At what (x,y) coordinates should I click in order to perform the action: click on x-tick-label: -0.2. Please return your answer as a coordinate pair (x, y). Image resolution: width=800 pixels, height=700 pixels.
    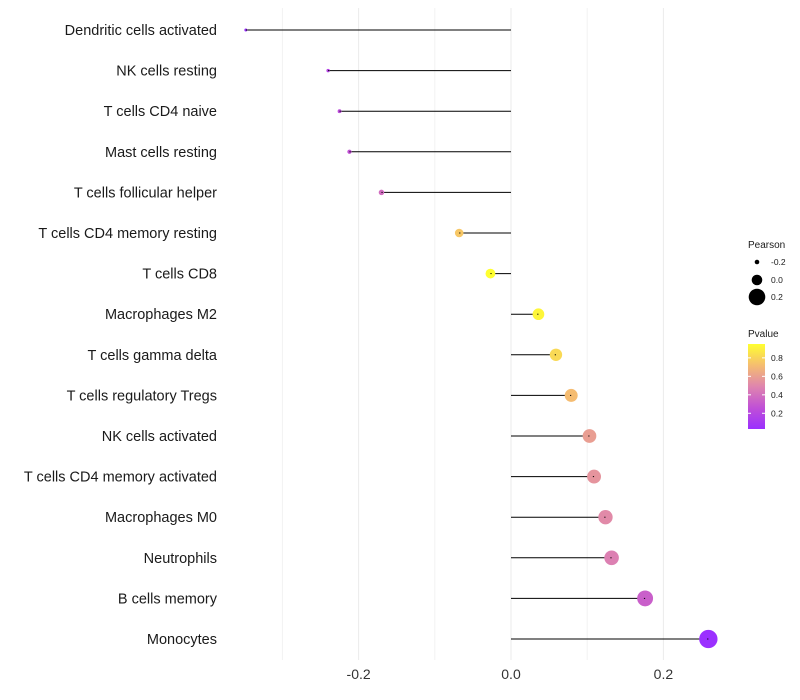
    Looking at the image, I should click on (359, 674).